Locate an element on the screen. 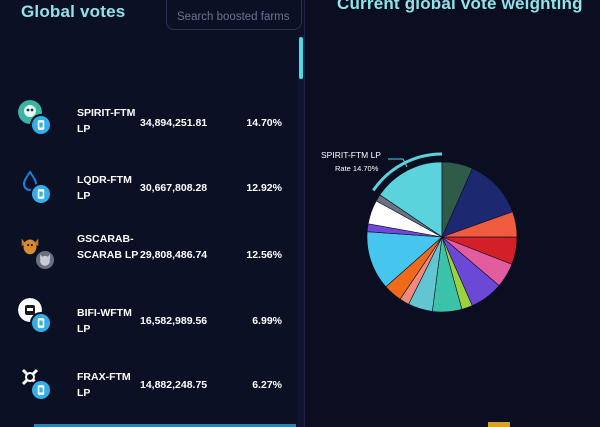  search-box is located at coordinates (234, 15).